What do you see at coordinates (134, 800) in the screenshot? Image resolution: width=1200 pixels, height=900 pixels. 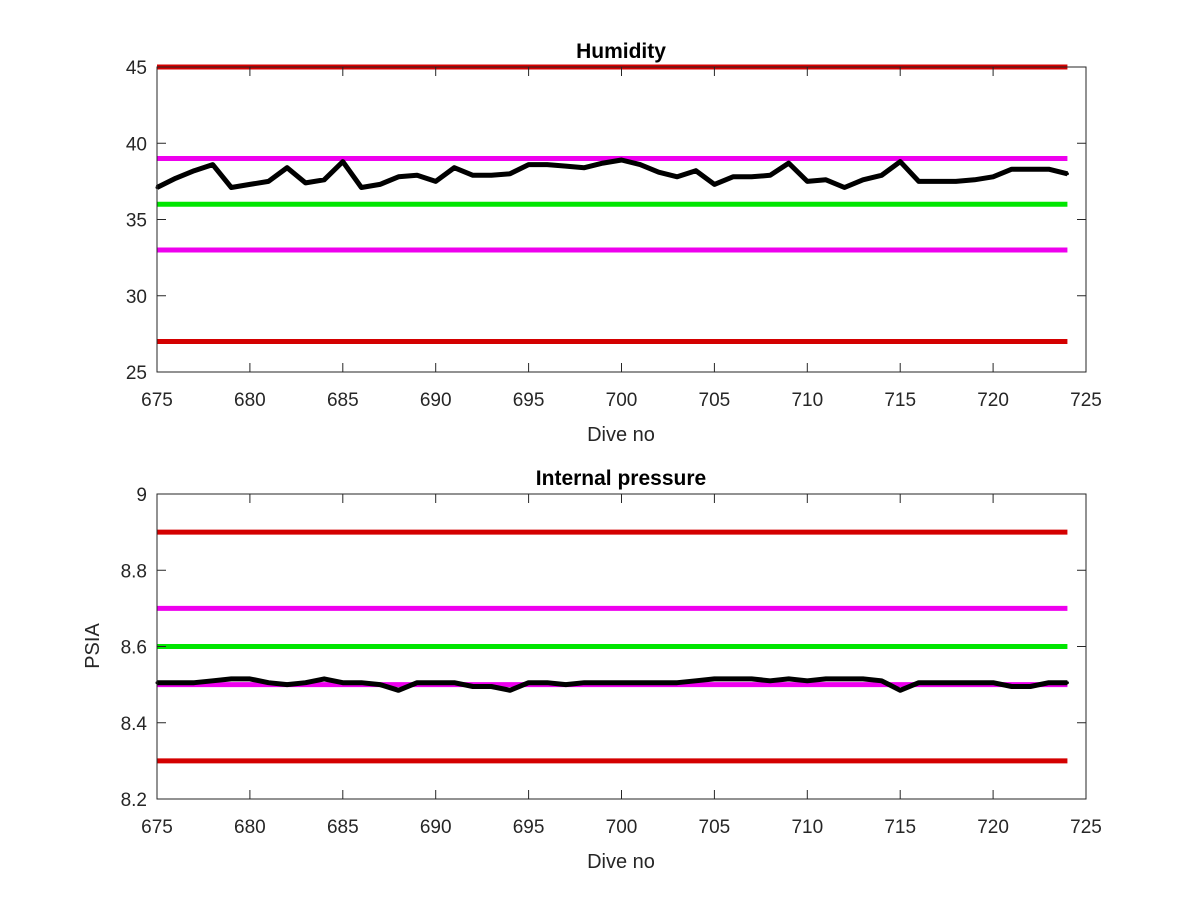 I see `pressure-y-tick-label: 8.2` at bounding box center [134, 800].